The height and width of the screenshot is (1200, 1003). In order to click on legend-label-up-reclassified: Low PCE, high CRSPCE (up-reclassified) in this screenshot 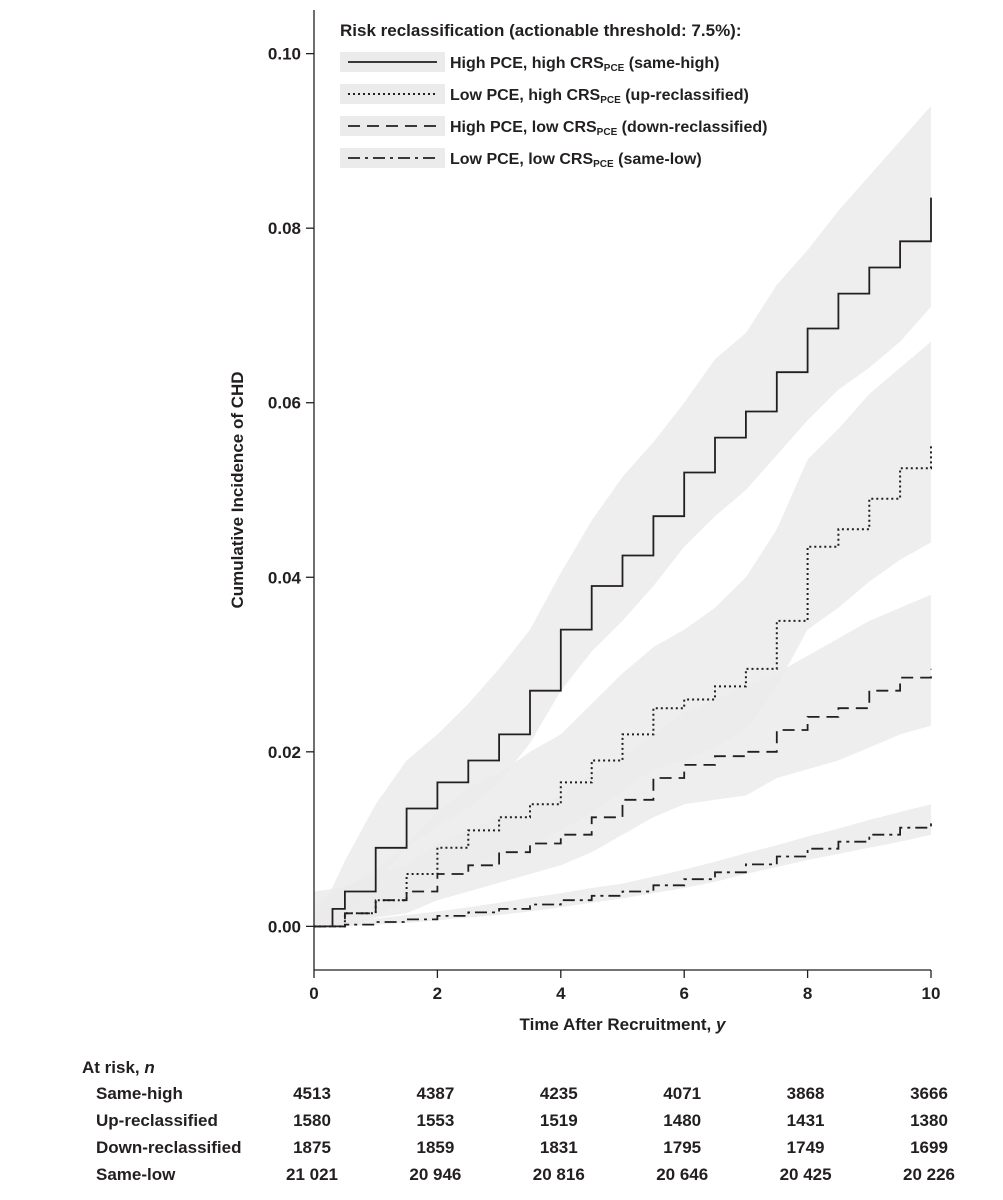, I will do `click(599, 96)`.